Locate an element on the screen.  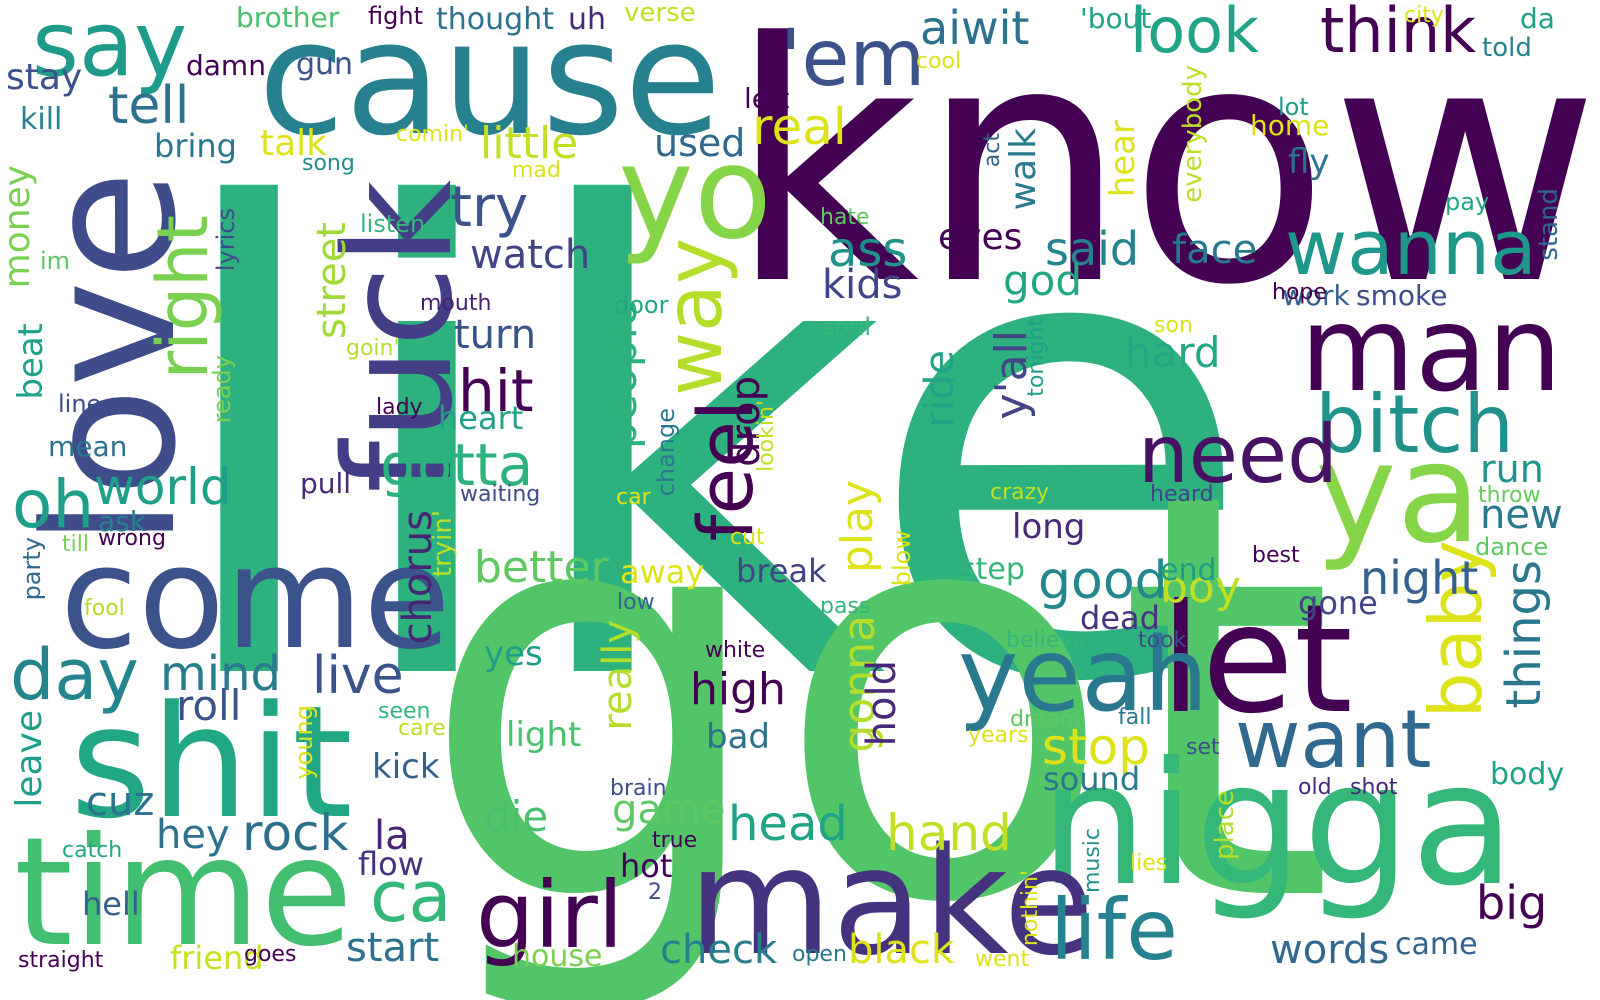
word-im: im is located at coordinates (55, 261).